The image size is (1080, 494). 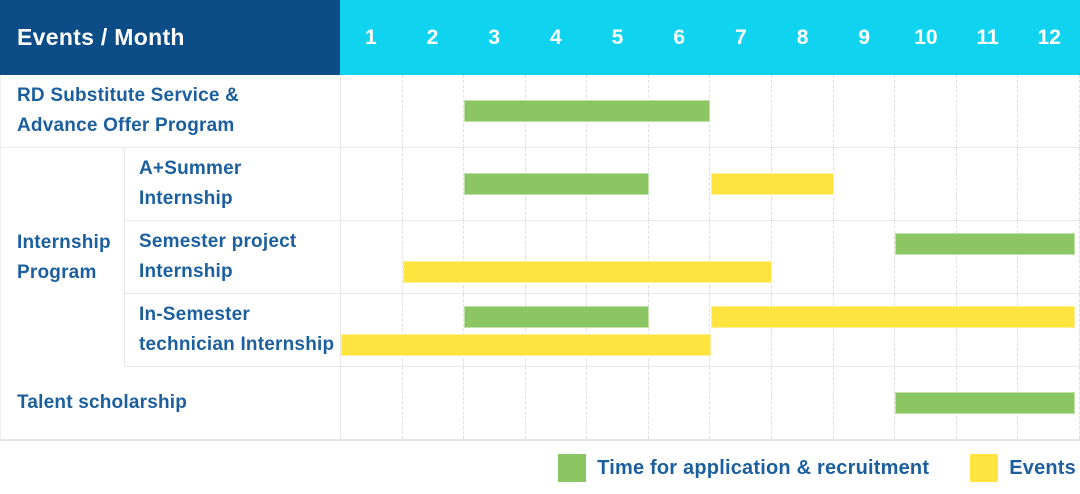 I want to click on month-header-1: 1, so click(x=370, y=37).